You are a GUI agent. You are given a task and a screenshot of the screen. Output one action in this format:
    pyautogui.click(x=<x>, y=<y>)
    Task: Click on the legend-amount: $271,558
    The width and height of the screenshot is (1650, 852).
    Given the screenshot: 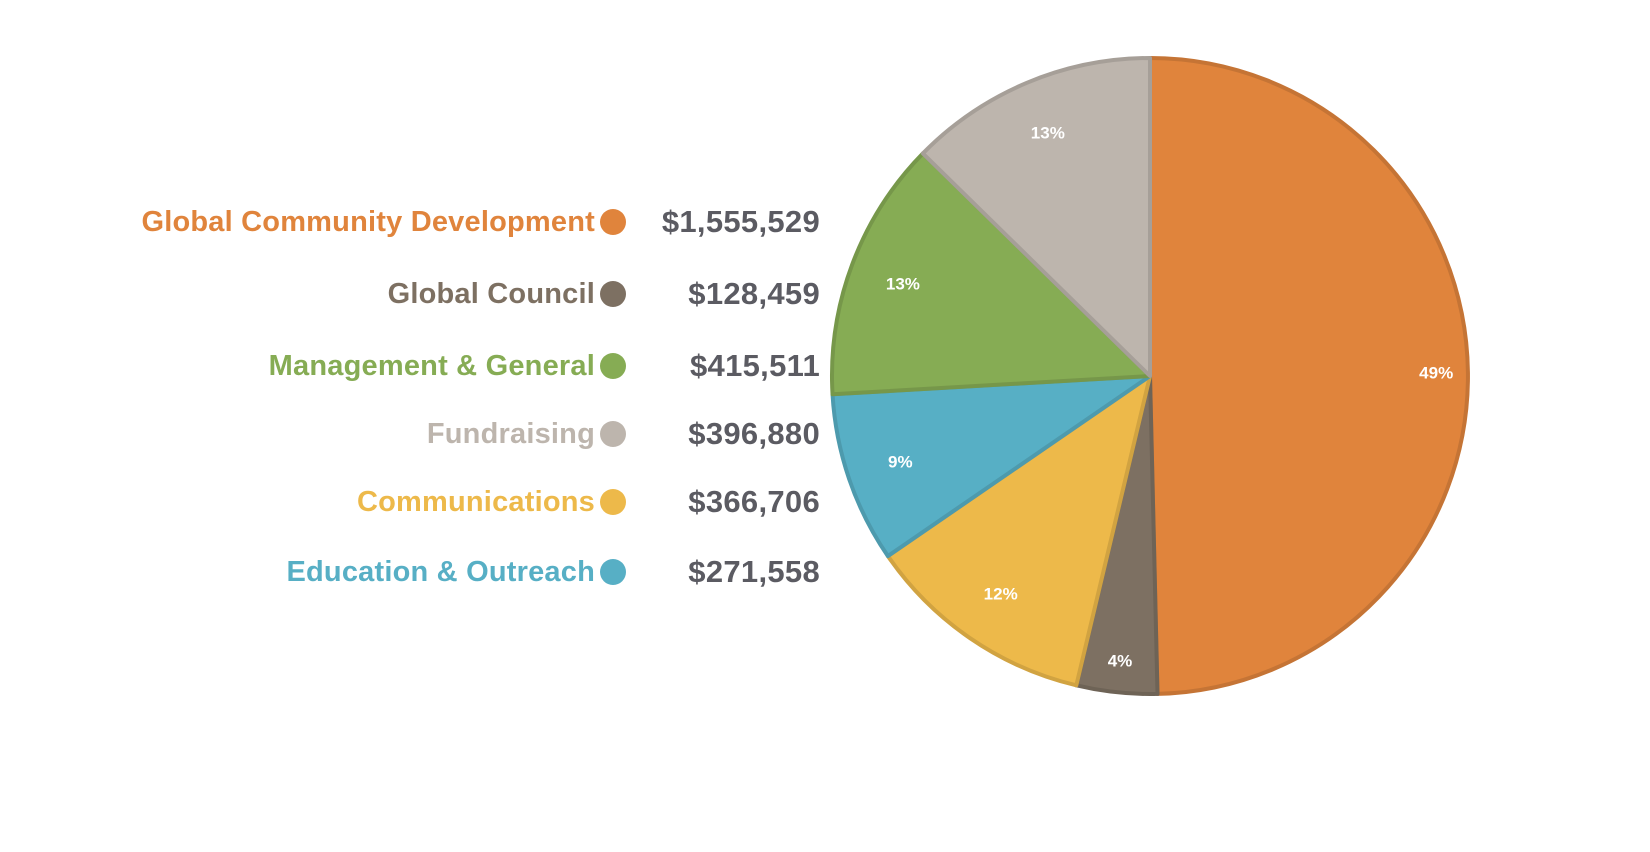 What is the action you would take?
    pyautogui.click(x=754, y=571)
    